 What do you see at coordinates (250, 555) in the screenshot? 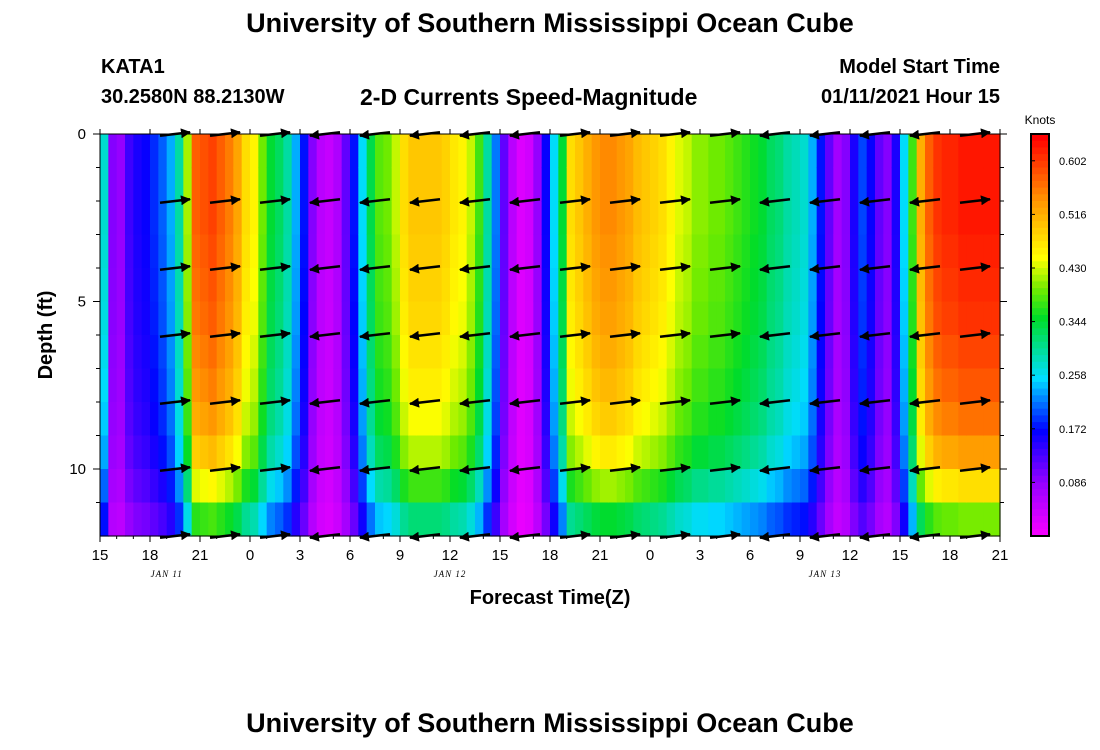
I see `x-tick-label: 0` at bounding box center [250, 555].